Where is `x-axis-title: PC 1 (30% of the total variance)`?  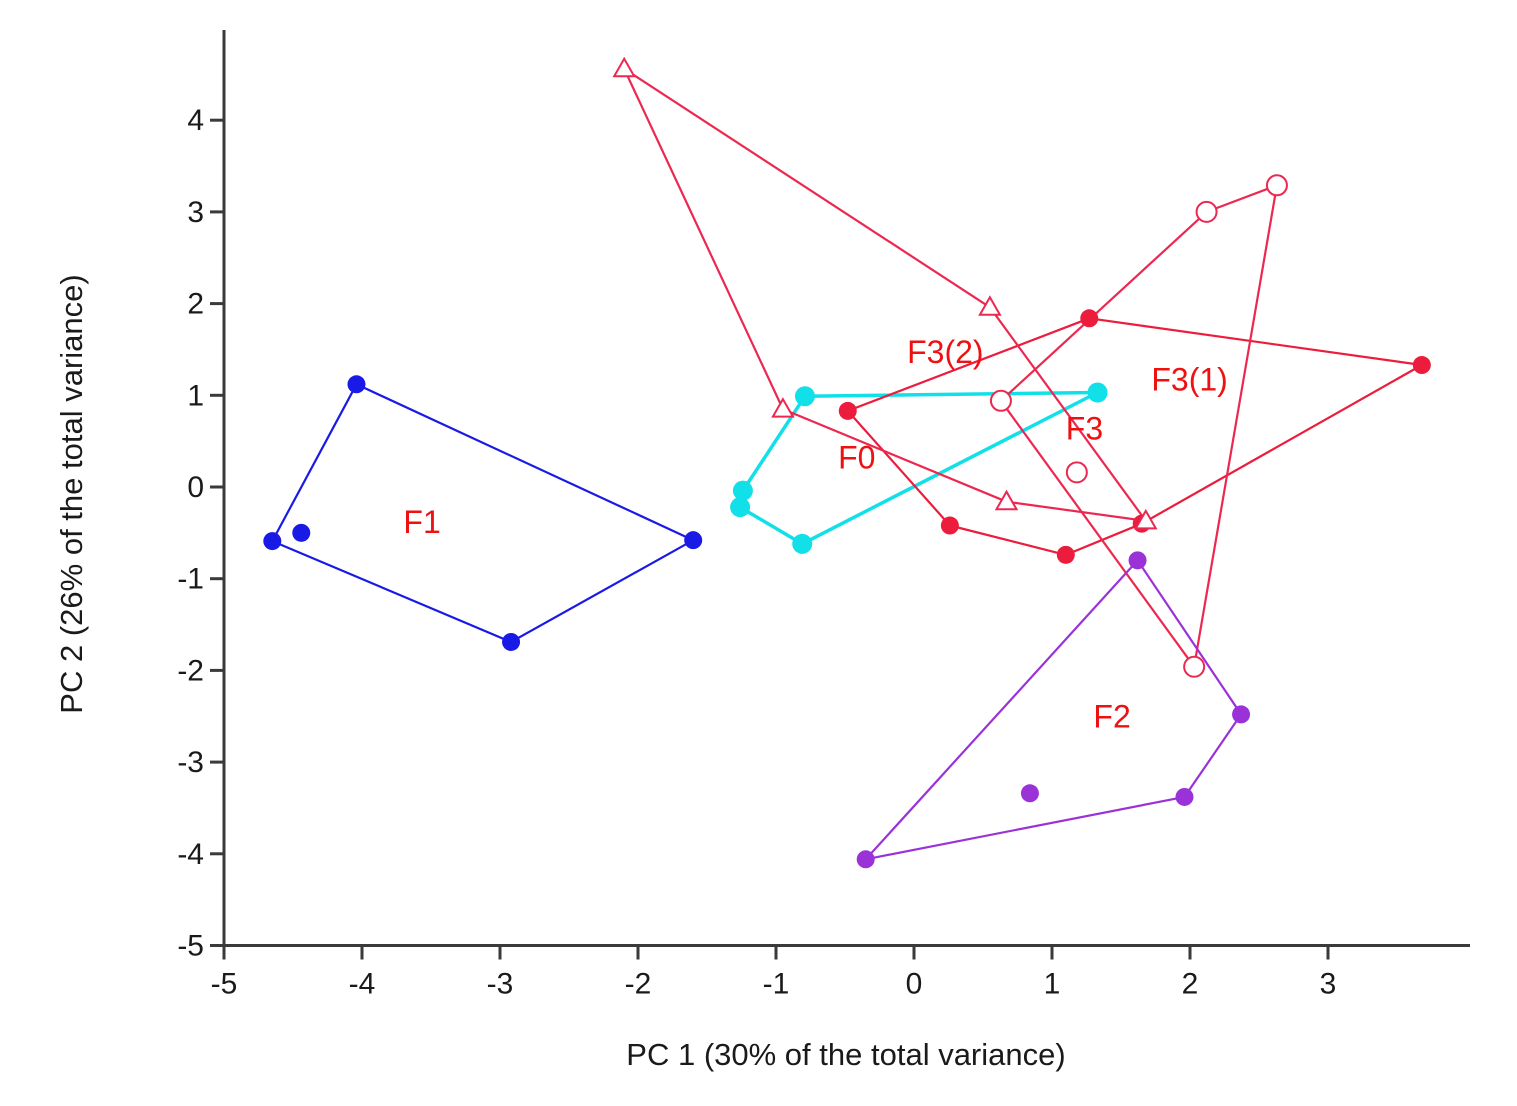
x-axis-title: PC 1 (30% of the total variance) is located at coordinates (845, 1054).